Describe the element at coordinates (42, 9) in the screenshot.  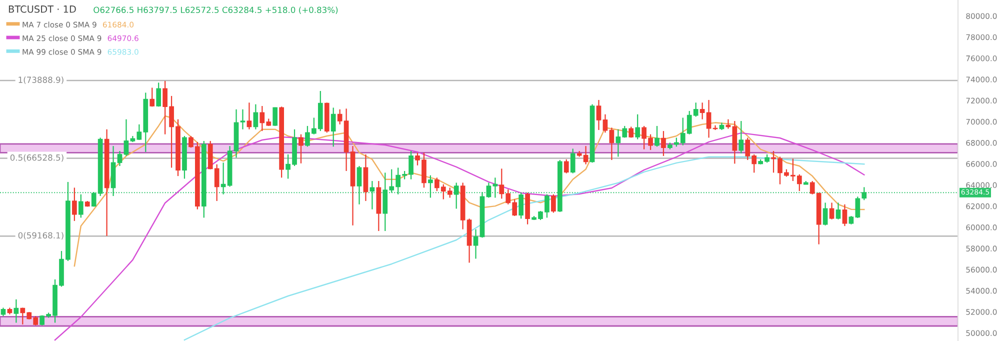
I see `chart-title: BTCUSDT · 1D` at that location.